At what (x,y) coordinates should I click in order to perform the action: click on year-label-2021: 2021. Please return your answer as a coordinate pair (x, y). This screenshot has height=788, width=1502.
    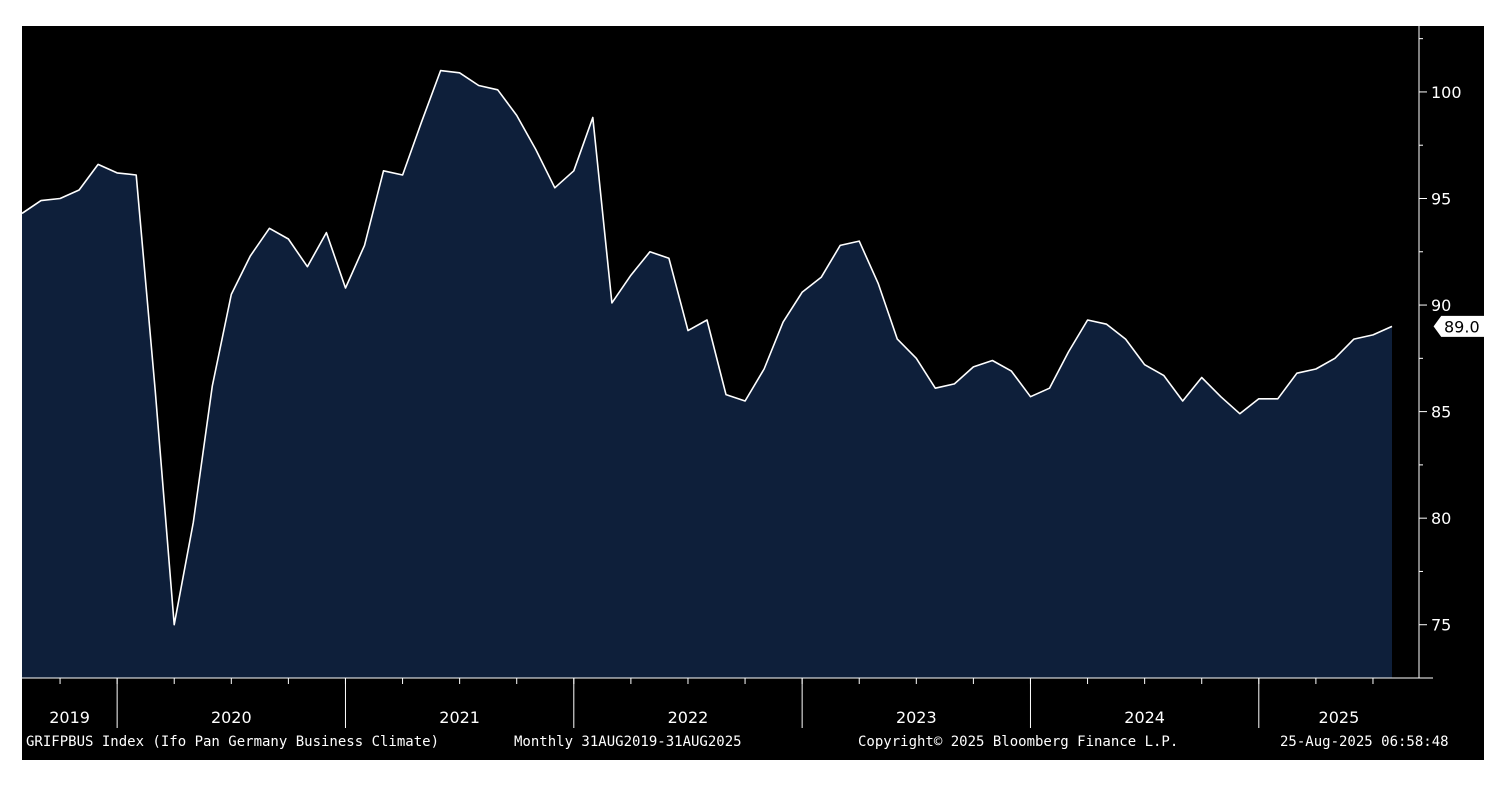
    Looking at the image, I should click on (459, 717).